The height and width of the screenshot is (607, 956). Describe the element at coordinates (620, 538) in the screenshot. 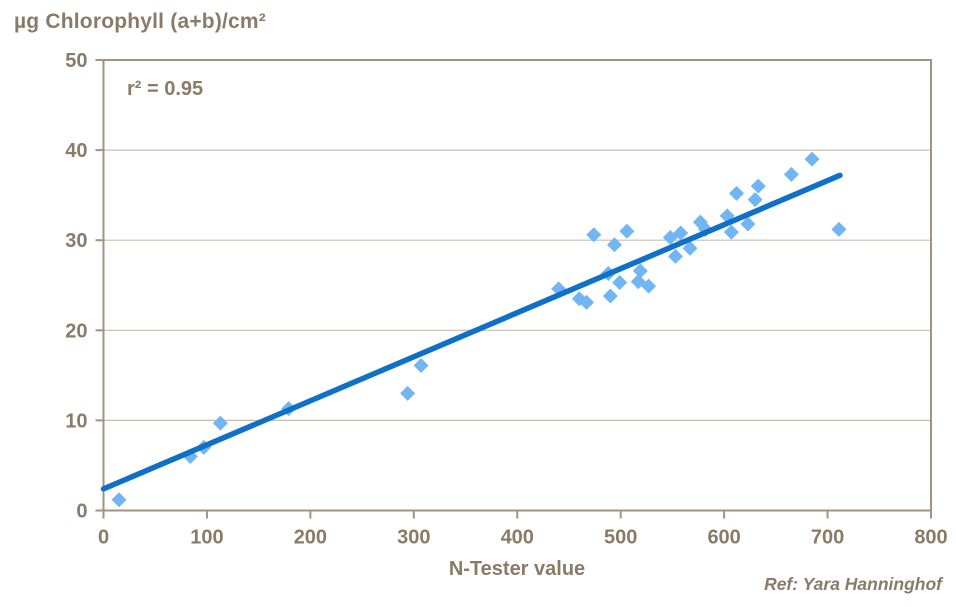

I see `x-tick-label: 500` at that location.